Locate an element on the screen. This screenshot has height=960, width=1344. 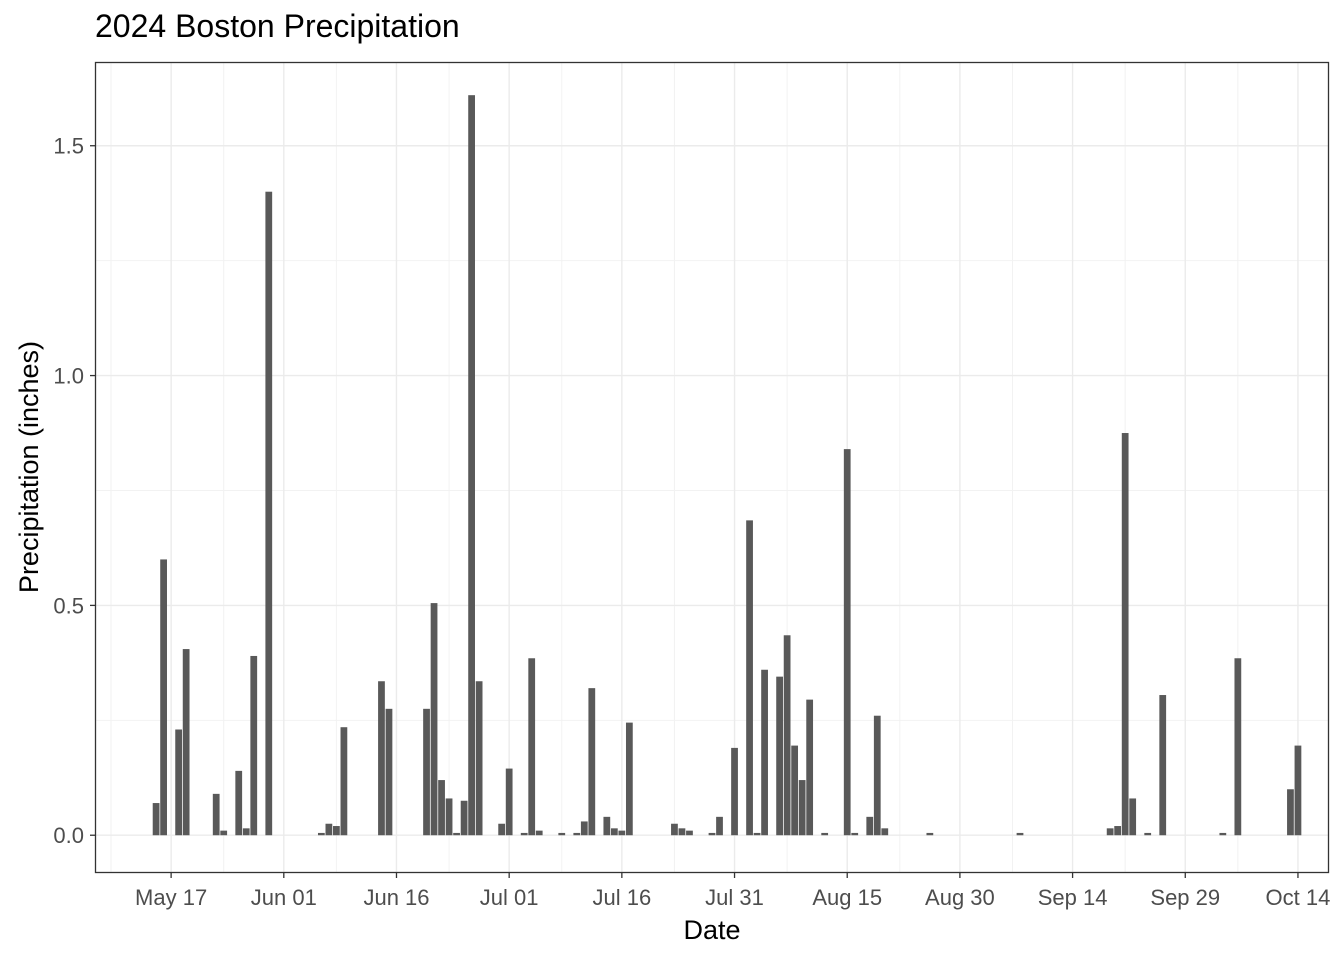
y-tick-label: 0.0 is located at coordinates (68, 835).